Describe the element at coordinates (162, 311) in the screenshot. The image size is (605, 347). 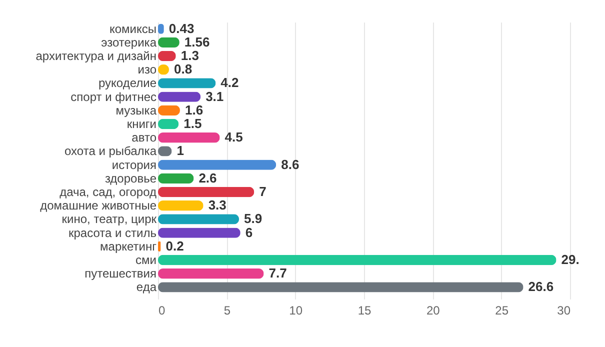
I see `x-tick-label: 0` at that location.